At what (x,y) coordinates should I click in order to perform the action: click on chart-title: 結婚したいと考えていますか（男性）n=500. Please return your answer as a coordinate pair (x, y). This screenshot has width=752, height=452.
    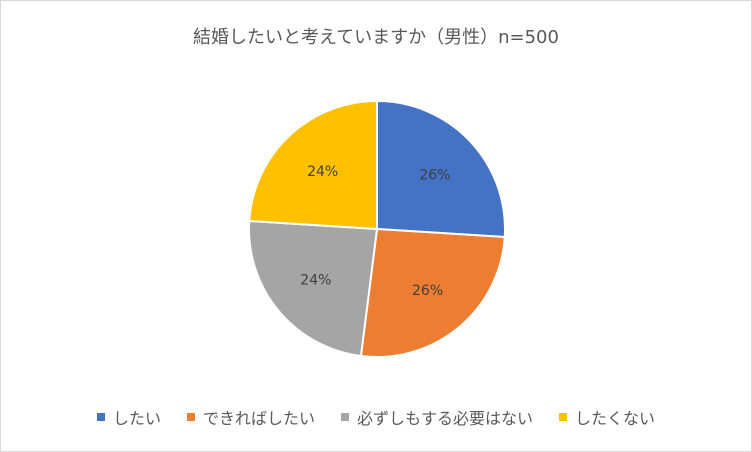
    Looking at the image, I should click on (376, 37).